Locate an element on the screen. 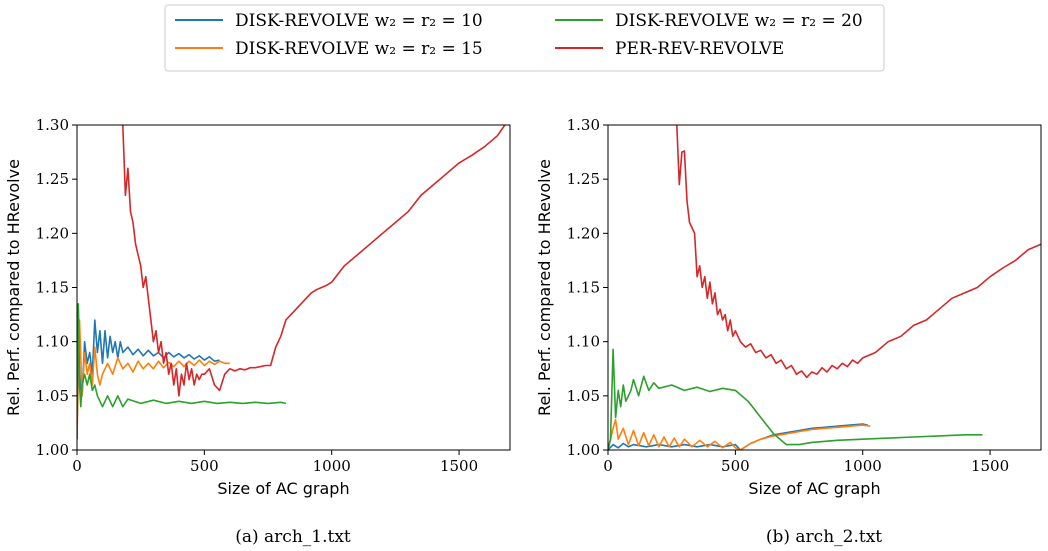 This screenshot has width=1048, height=551. legend-label-0: DISK-REVOLVE w₂ = r₂ = 10 is located at coordinates (359, 21).